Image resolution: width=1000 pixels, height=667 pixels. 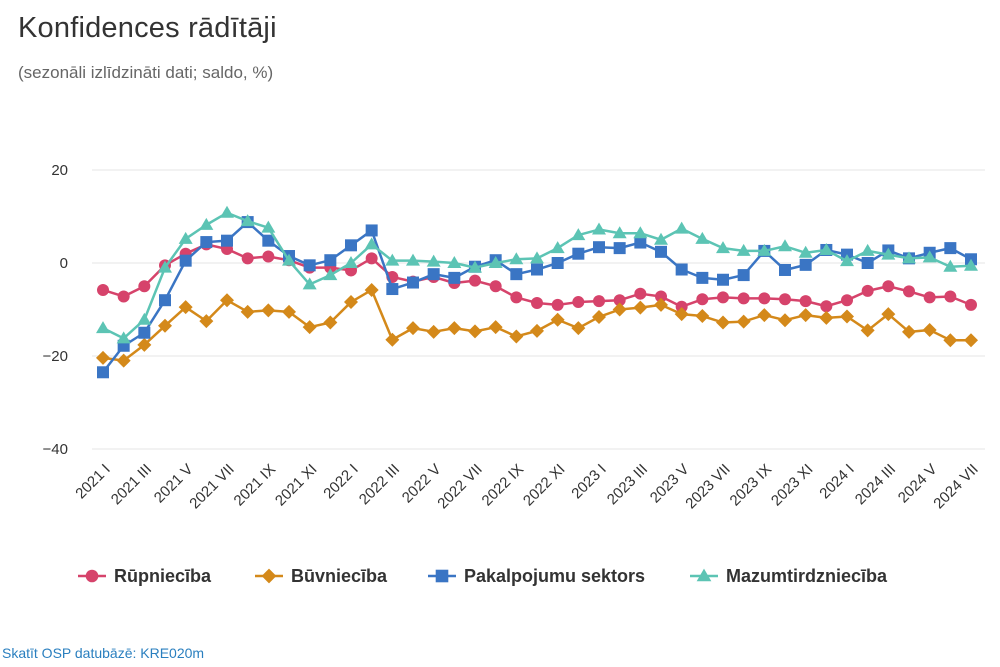 I want to click on database-link: Skatīt OSP datubāzē: KRE020m, so click(x=103, y=653).